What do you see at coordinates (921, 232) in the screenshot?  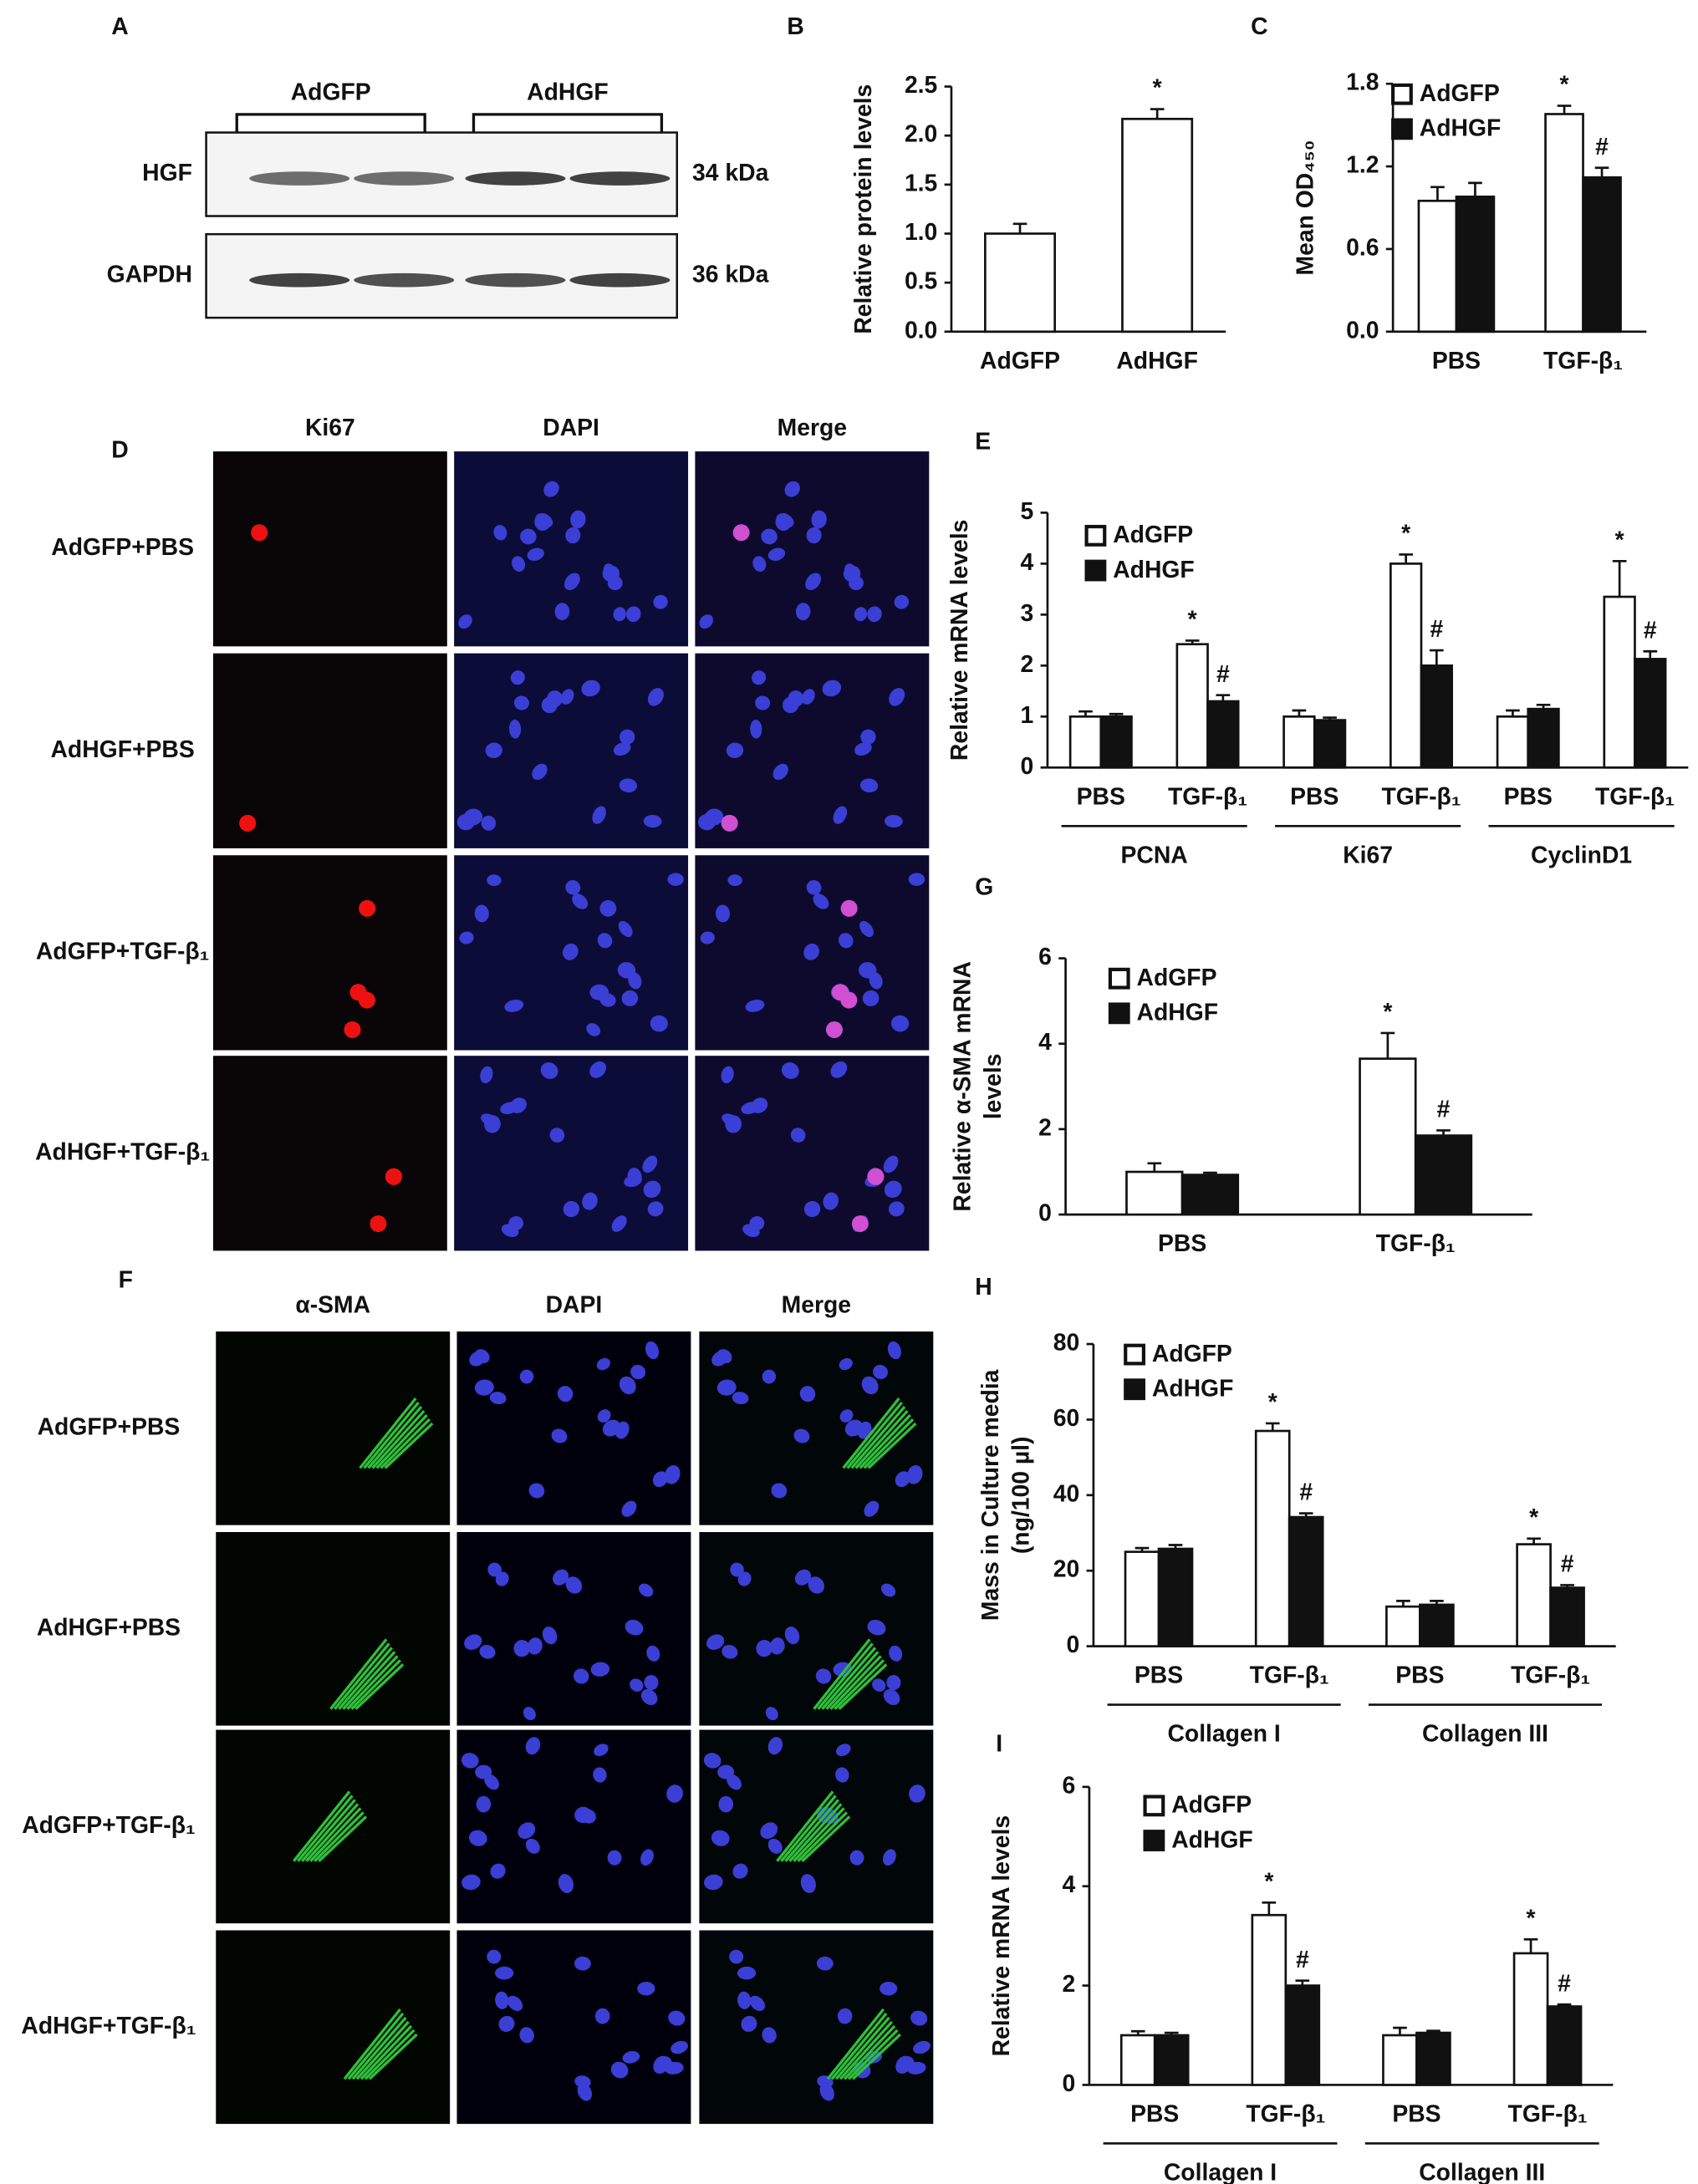 I see `y-tick-label: 1.0` at bounding box center [921, 232].